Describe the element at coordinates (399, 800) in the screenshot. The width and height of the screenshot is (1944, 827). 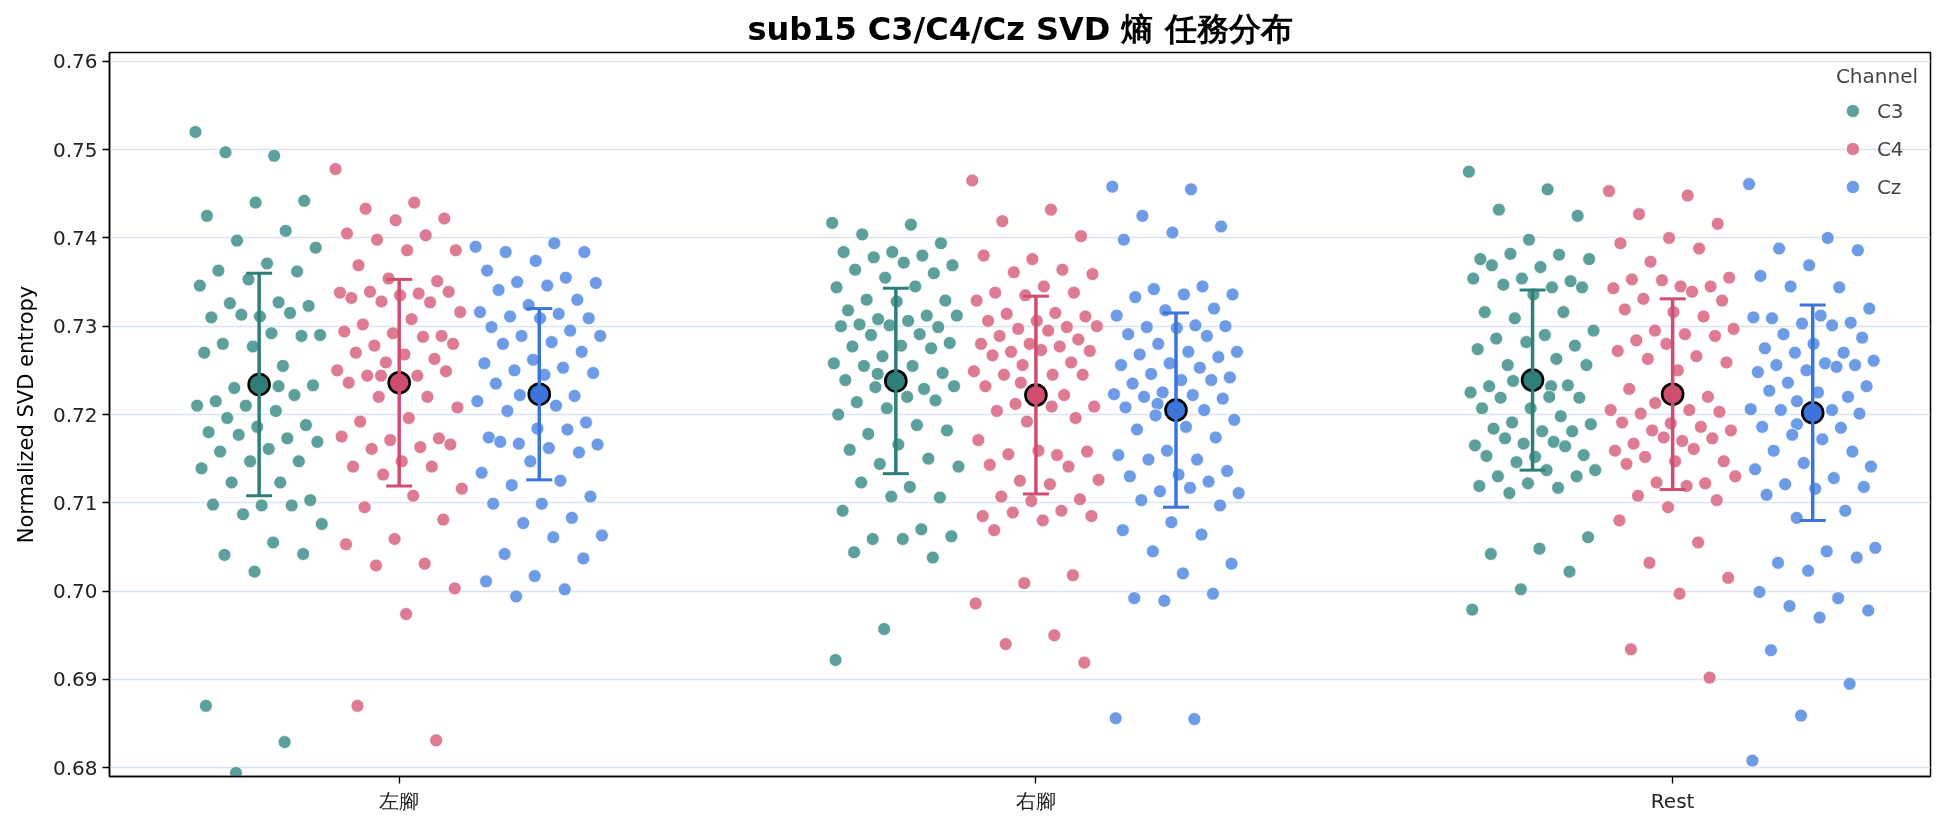
I see `x-tick-label: 左腳` at that location.